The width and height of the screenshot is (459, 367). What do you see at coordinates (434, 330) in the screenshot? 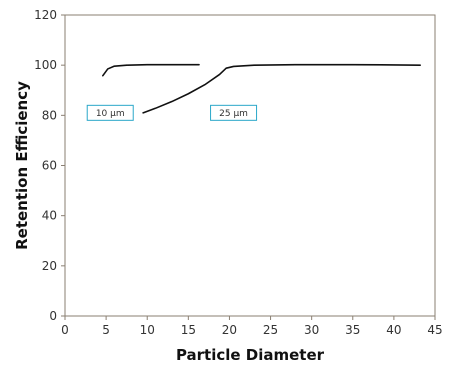
I see `x-tick-label: 45` at bounding box center [434, 330].